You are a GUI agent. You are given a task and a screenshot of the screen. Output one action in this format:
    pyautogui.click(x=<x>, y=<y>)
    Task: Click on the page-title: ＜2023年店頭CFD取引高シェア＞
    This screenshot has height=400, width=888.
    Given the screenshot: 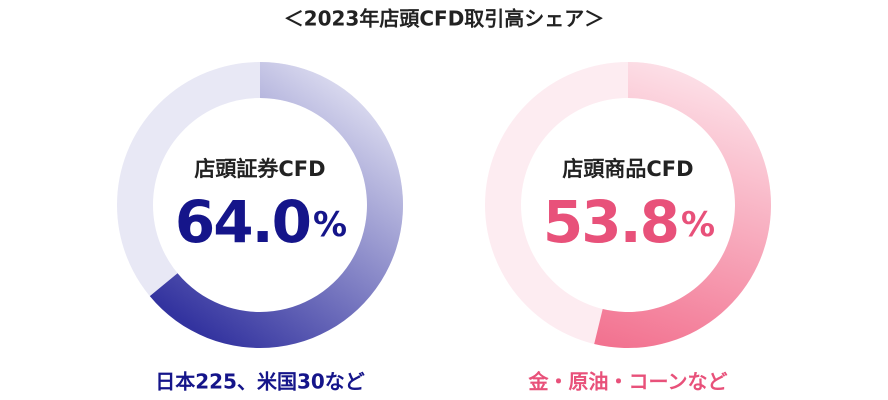 What is the action you would take?
    pyautogui.click(x=444, y=19)
    